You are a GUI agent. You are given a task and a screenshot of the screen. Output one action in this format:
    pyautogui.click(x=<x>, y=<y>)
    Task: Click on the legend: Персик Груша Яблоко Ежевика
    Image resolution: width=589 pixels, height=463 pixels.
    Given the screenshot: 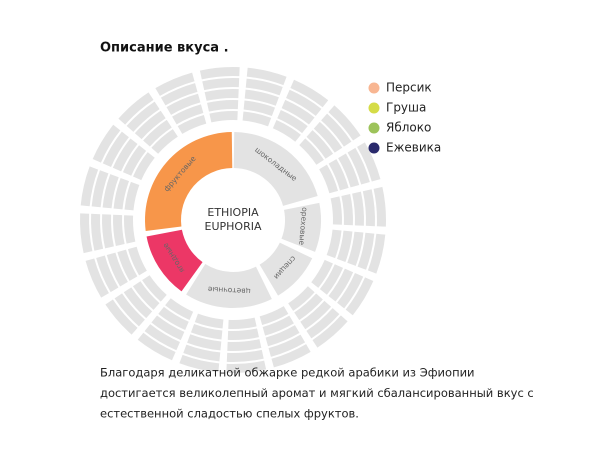 What is the action you would take?
    pyautogui.click(x=404, y=118)
    